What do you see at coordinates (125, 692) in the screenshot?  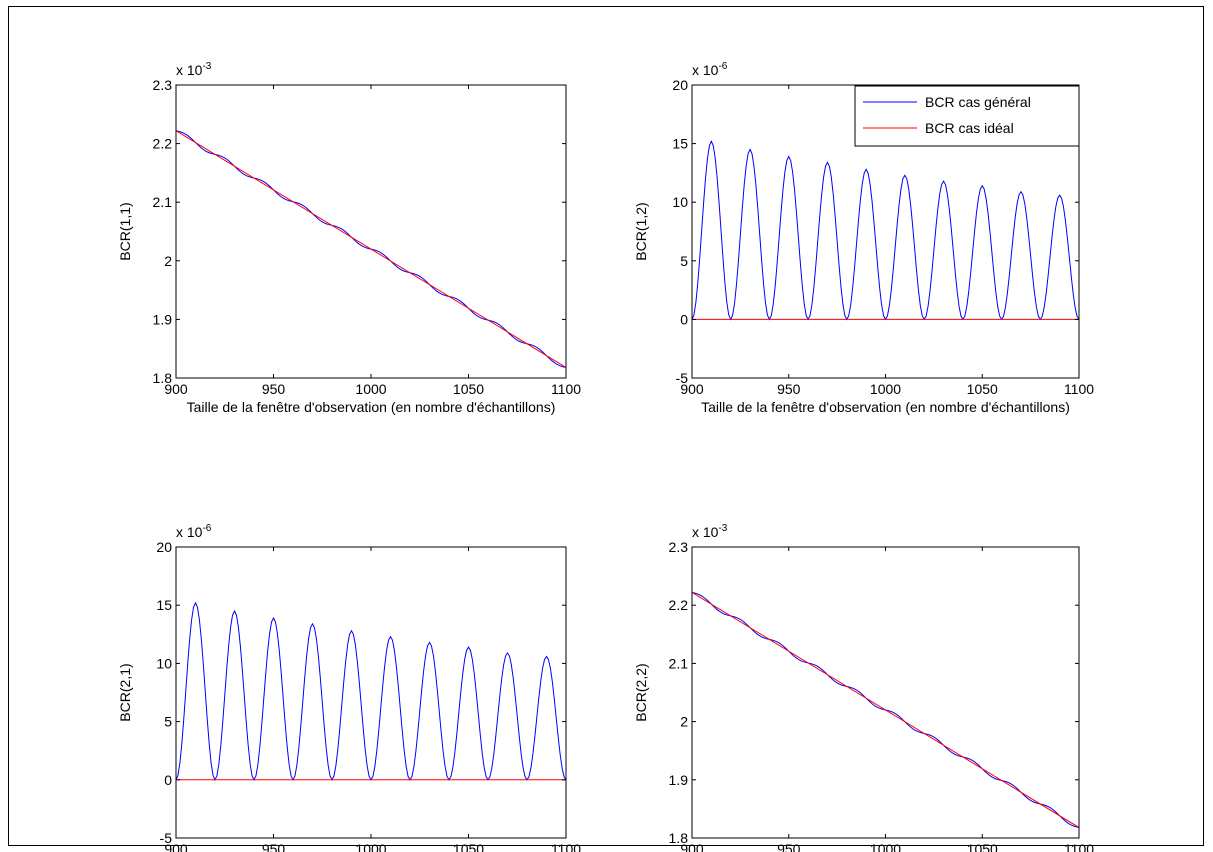 I see `y-axis-label: BCR(2,1)` at bounding box center [125, 692].